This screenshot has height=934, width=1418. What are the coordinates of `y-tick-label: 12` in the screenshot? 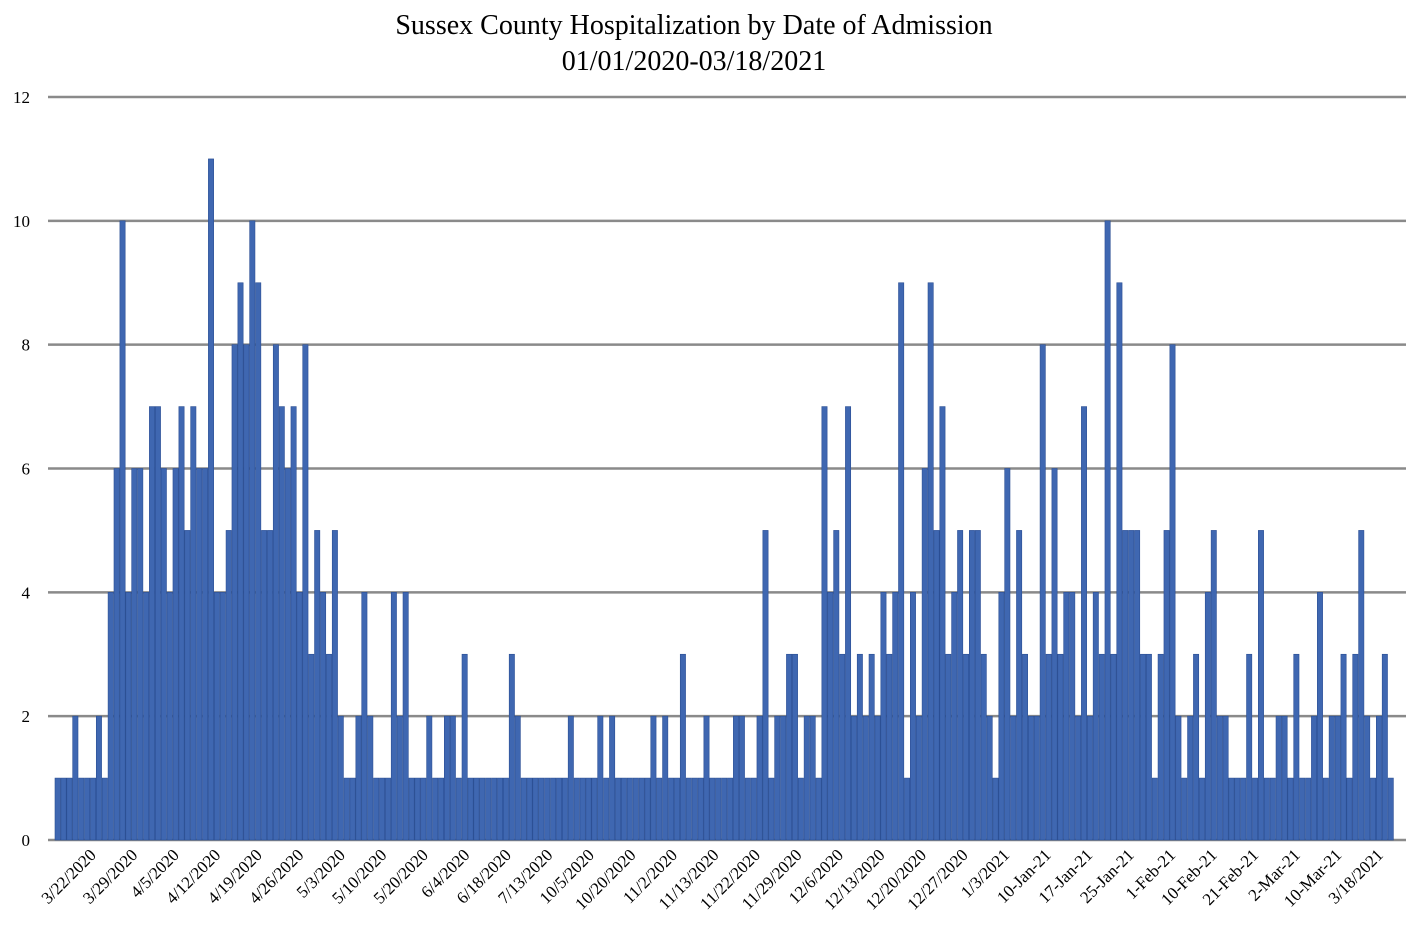 It's located at (21, 97).